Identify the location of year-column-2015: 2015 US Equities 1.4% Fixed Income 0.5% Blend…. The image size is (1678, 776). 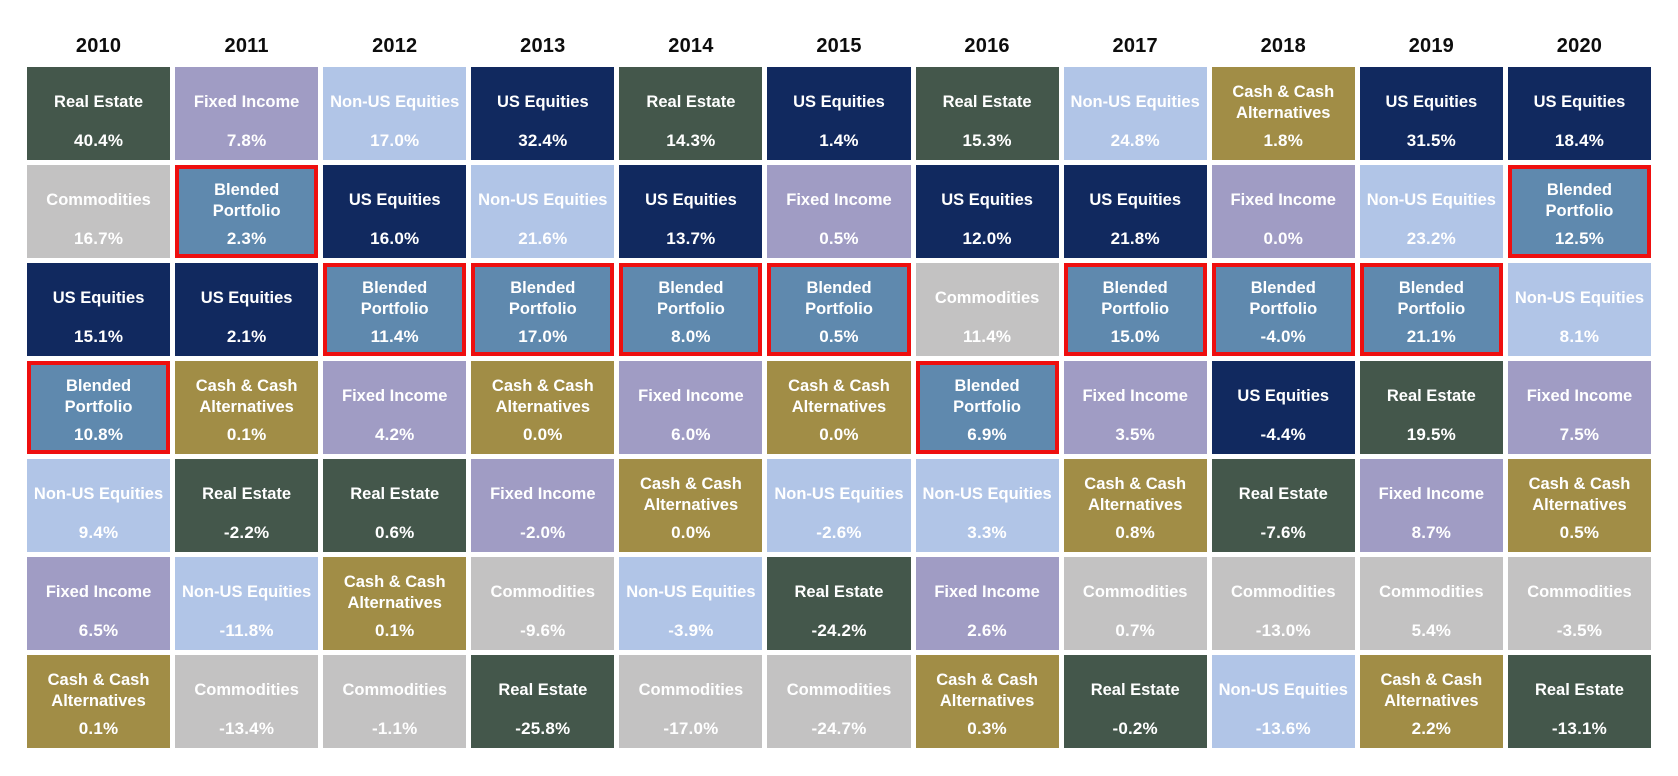
(839, 389).